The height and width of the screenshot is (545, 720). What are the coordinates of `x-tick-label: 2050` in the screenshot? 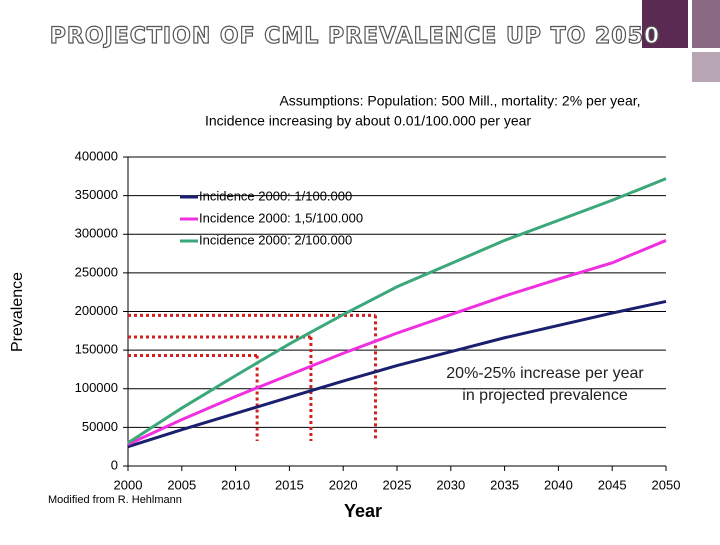 It's located at (666, 484).